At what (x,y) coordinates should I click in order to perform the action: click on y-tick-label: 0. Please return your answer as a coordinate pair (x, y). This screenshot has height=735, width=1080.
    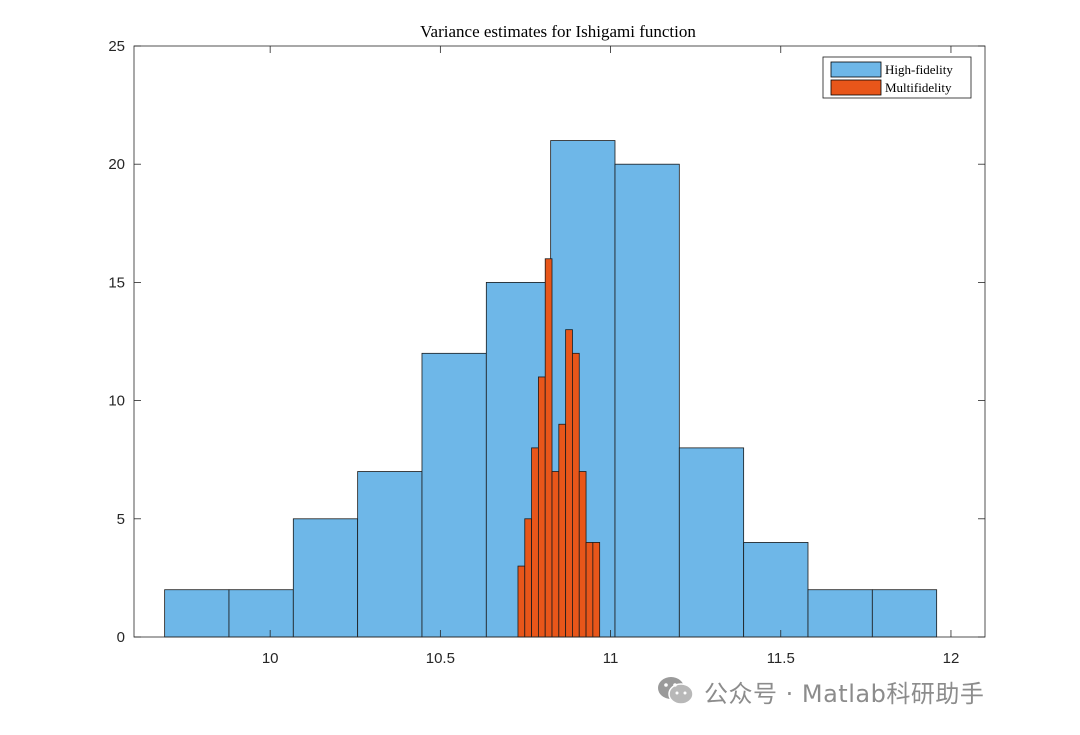
    Looking at the image, I should click on (121, 637).